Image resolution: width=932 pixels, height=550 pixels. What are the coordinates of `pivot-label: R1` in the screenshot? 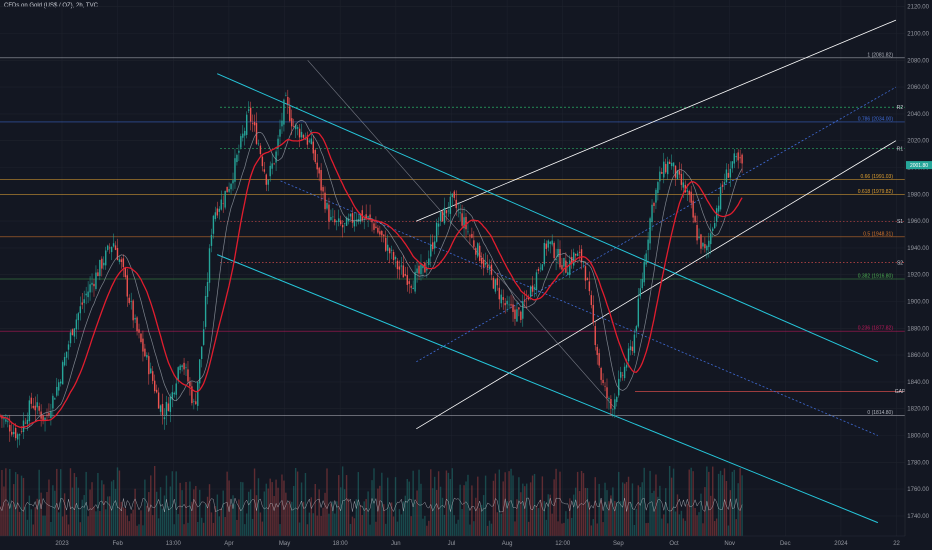 It's located at (900, 149).